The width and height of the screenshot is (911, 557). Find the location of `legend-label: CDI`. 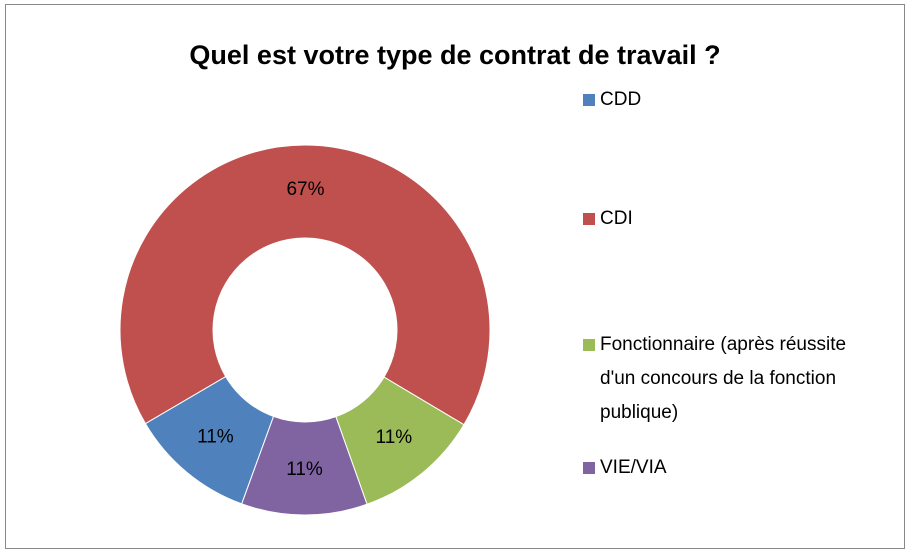

legend-label: CDI is located at coordinates (616, 218).